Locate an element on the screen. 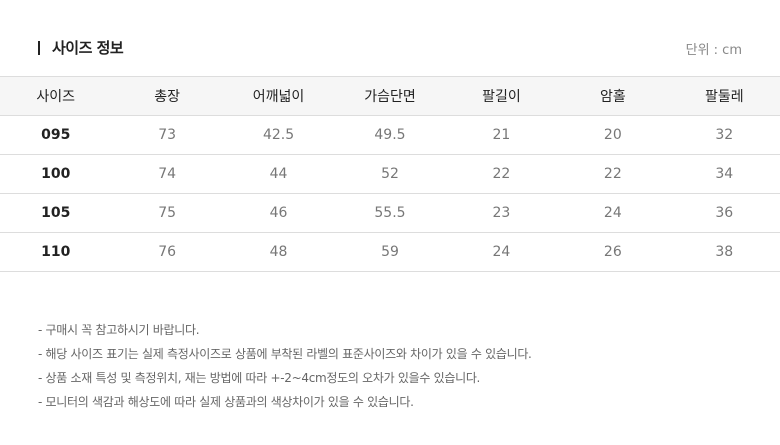 This screenshot has height=445, width=780. measurement-cell: 52 is located at coordinates (390, 174).